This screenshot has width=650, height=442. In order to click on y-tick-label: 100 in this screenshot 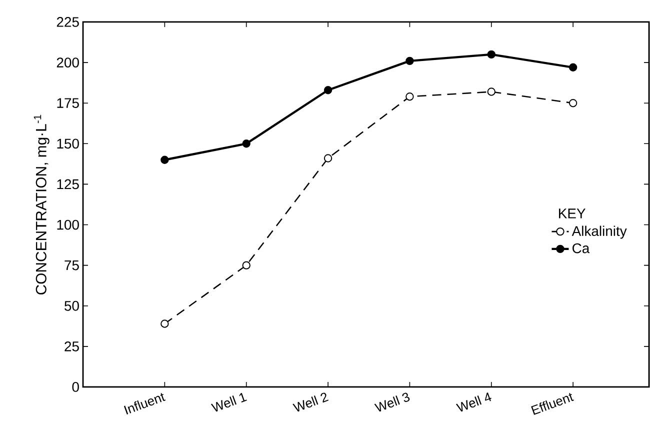, I will do `click(68, 225)`.